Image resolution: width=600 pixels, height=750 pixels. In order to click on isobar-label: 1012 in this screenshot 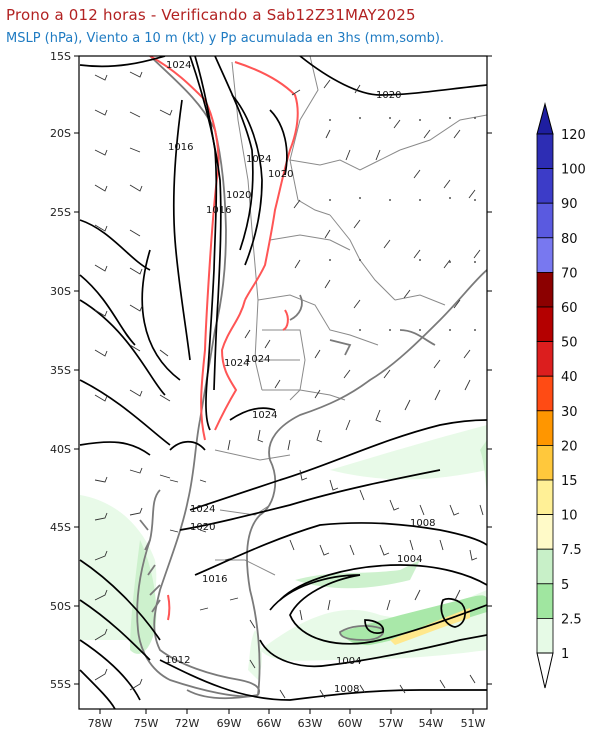, I will do `click(177, 660)`.